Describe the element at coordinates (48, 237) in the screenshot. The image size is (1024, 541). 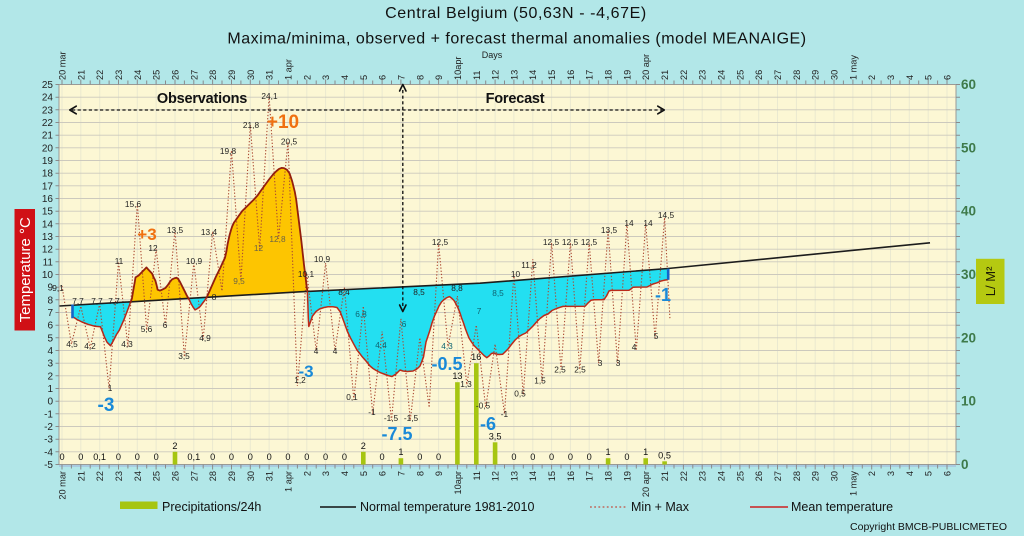
I see `svg-text: 13` at that location.